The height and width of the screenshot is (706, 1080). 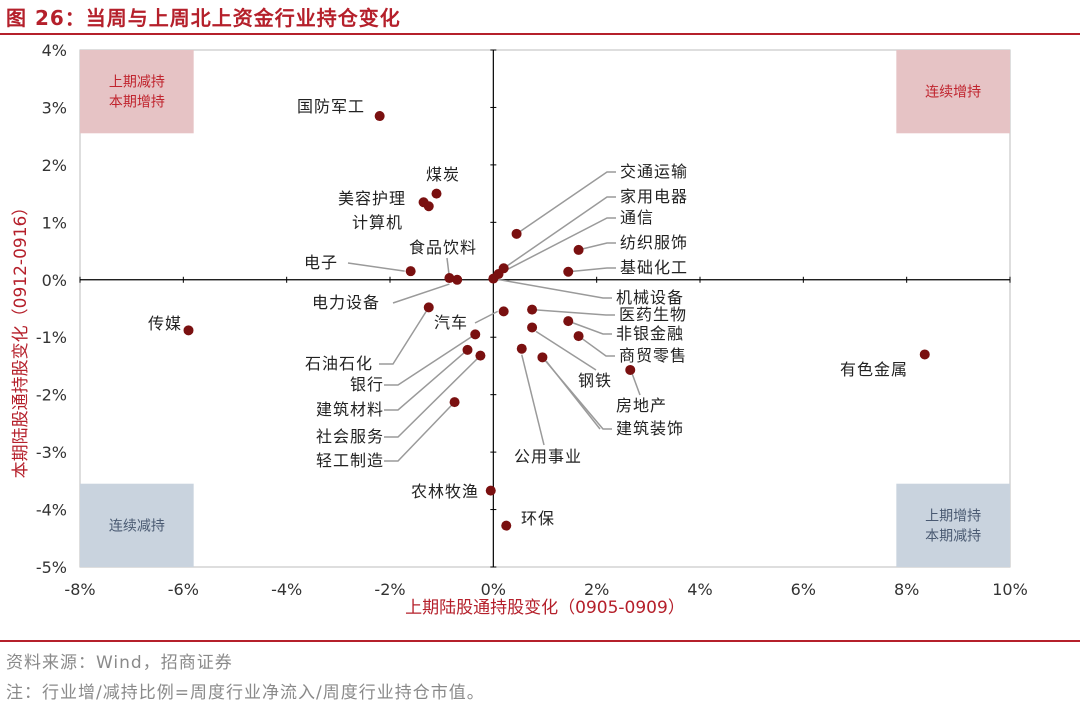 What do you see at coordinates (493, 589) in the screenshot?
I see `x-tick-label: 0%` at bounding box center [493, 589].